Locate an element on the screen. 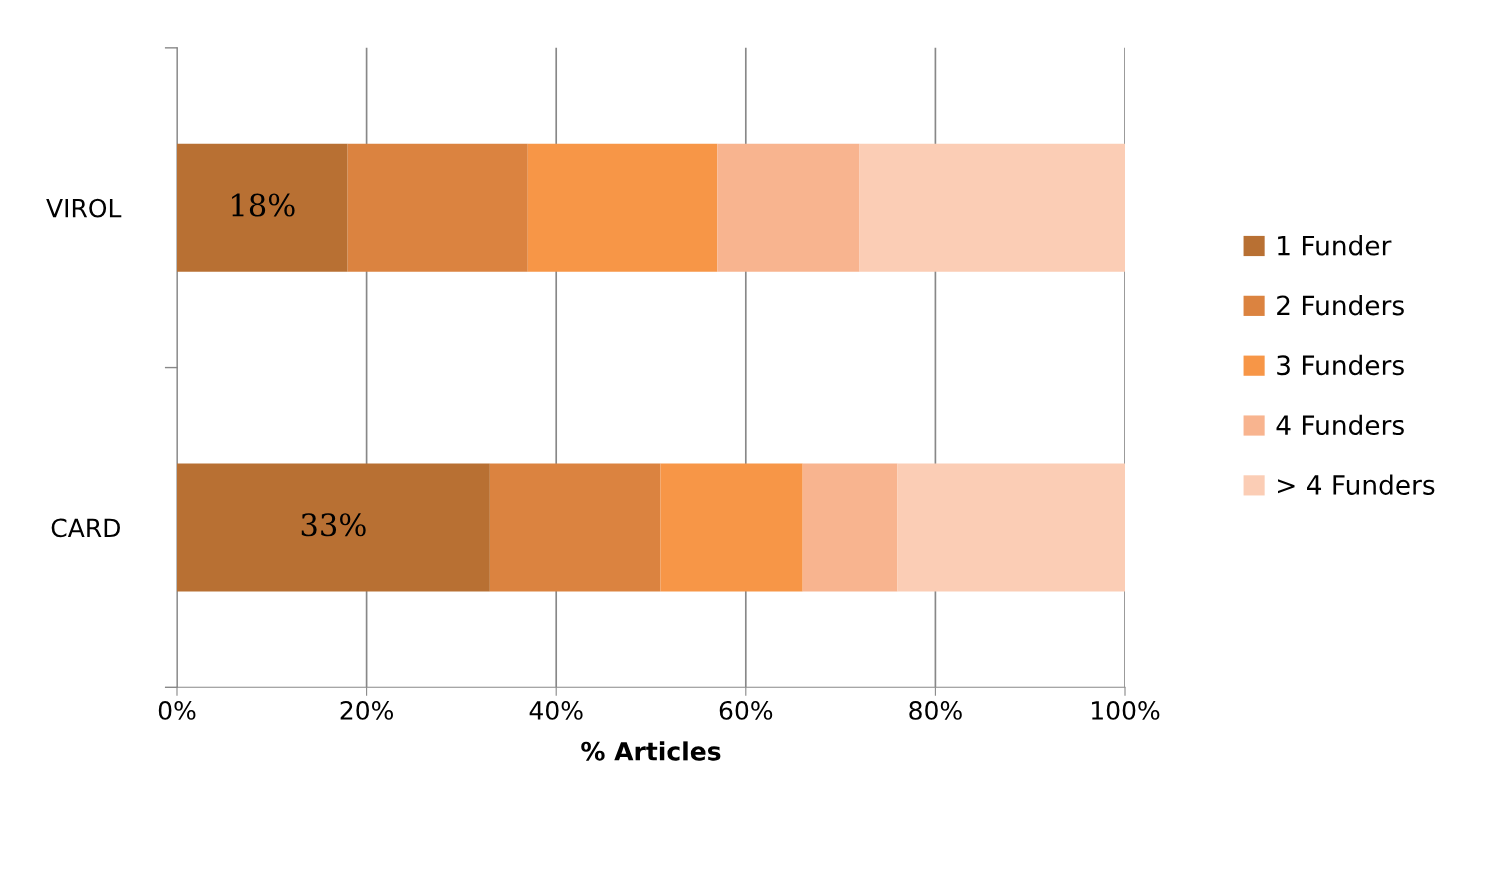  x-tick-label: 20% is located at coordinates (366, 710).